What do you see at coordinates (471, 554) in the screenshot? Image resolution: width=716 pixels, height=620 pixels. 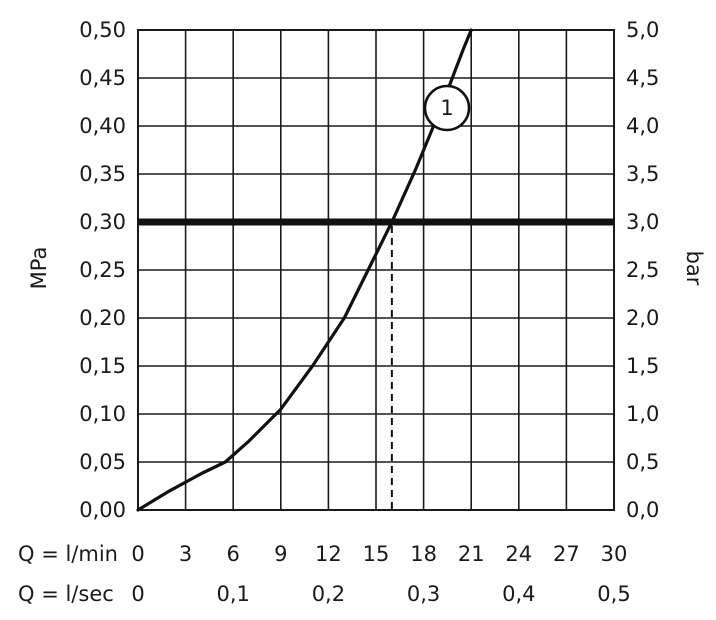 I see `x-tick-lmin: 21` at bounding box center [471, 554].